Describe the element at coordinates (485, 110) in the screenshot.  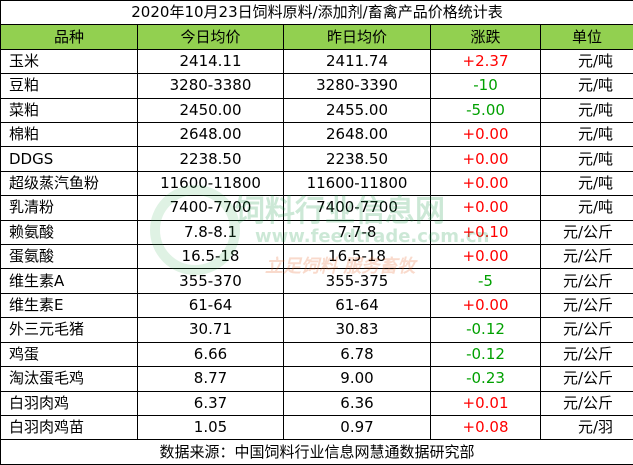
I see `change-cell: -5.00` at that location.